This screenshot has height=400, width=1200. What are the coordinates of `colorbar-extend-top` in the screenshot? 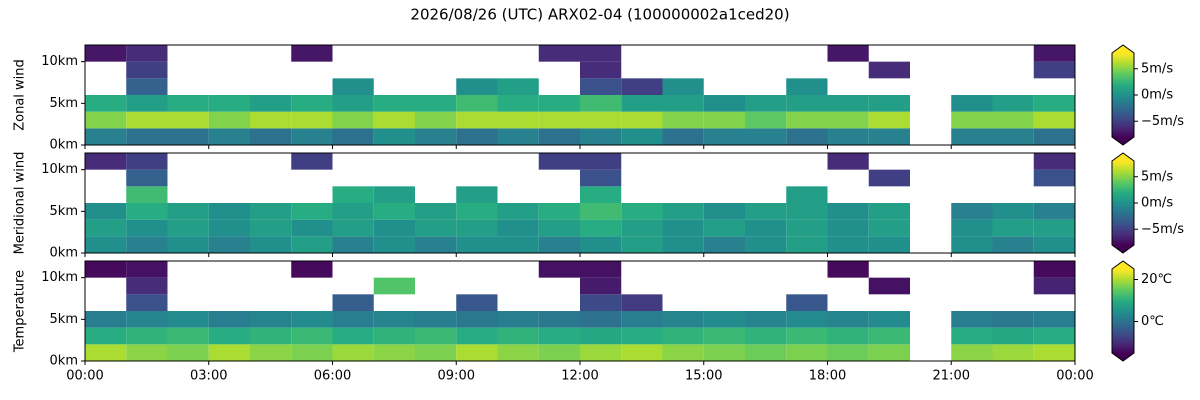 It's located at (1123, 157).